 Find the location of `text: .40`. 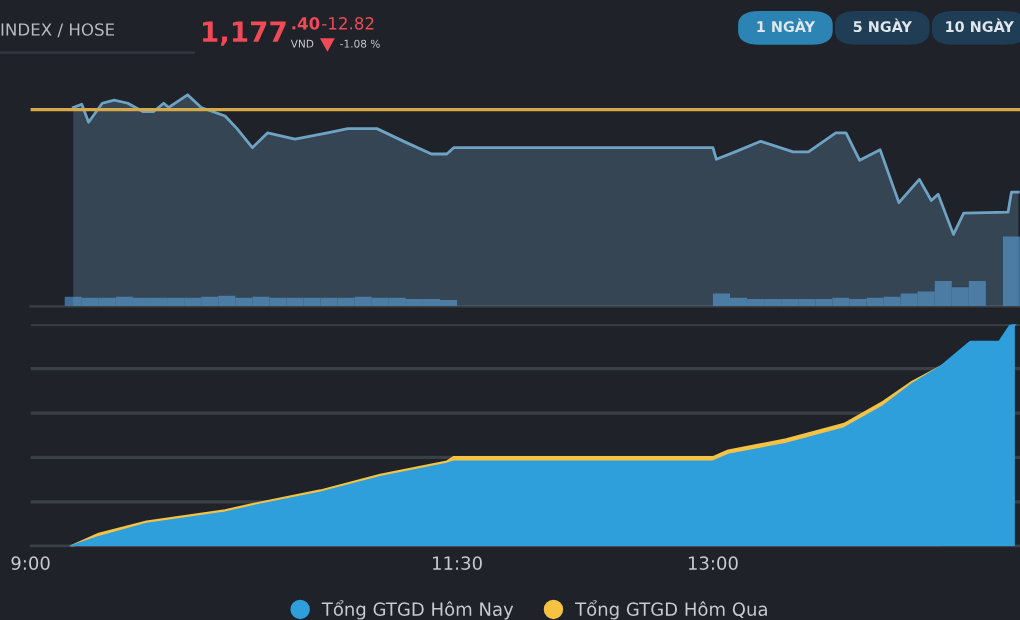

text: .40 is located at coordinates (306, 23).